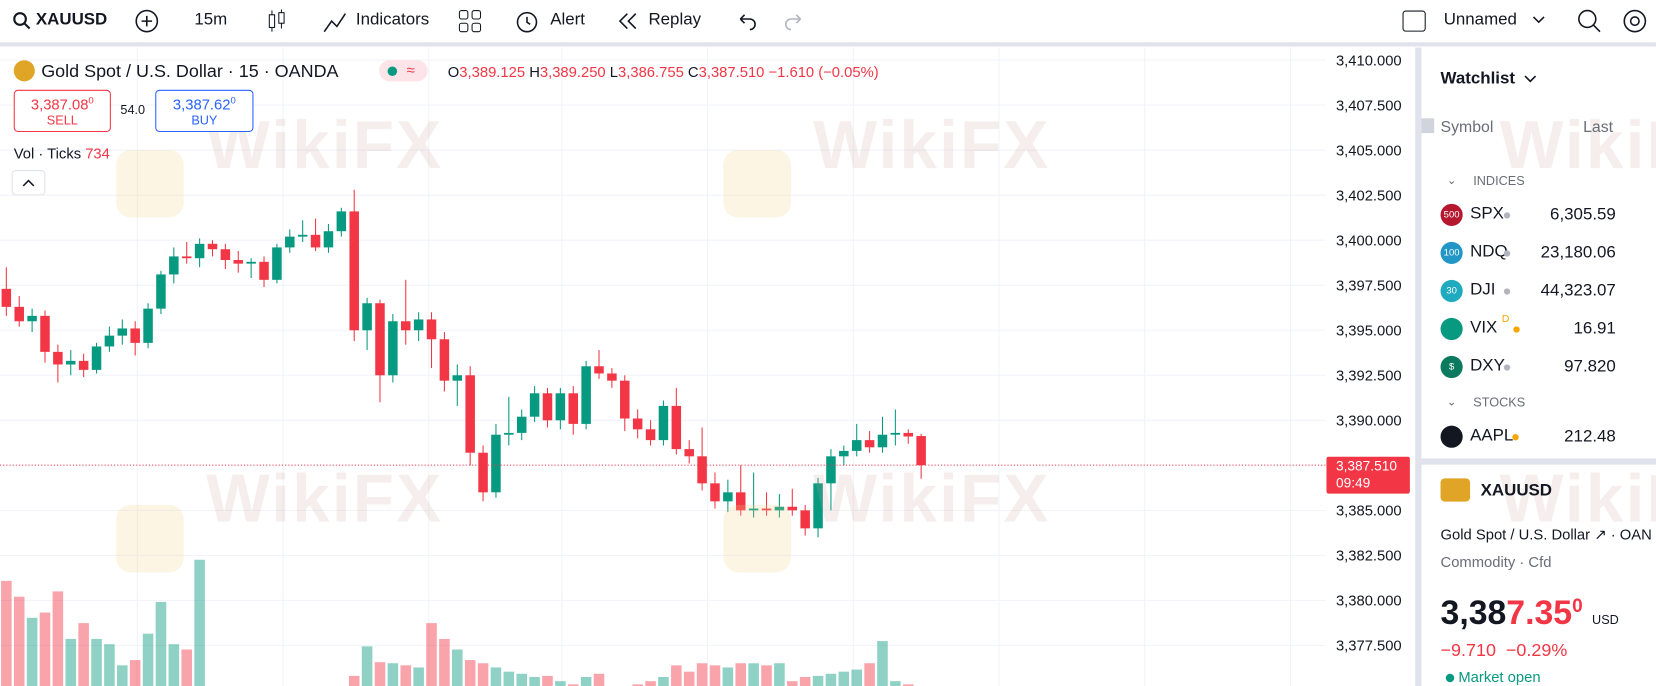 Image resolution: width=1656 pixels, height=686 pixels. I want to click on row-symbol: NDQ, so click(1489, 251).